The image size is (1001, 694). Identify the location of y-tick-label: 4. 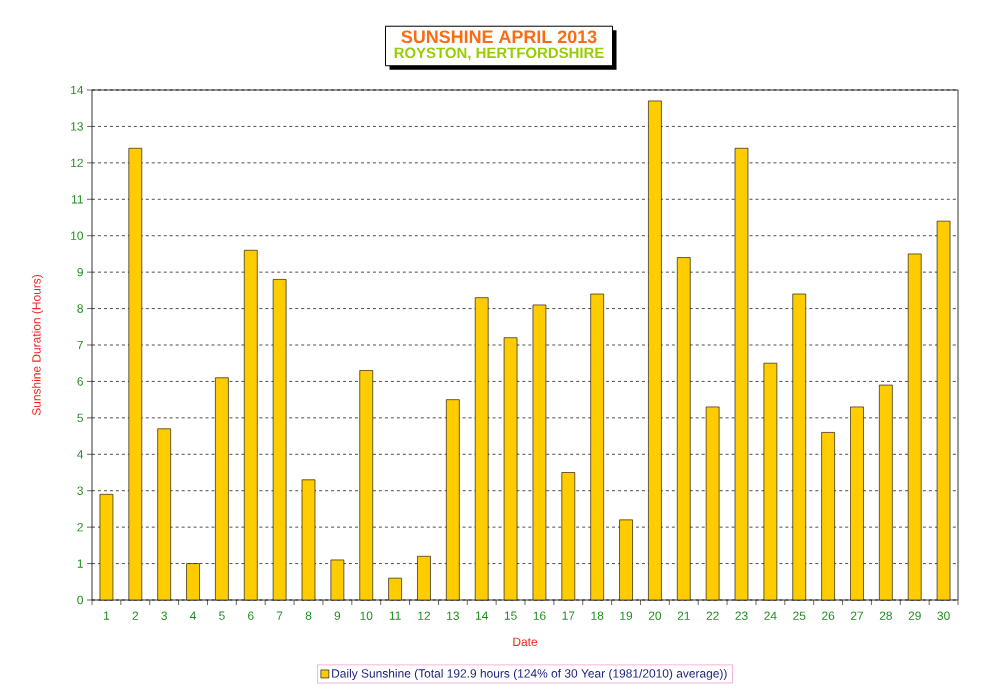
(80, 454).